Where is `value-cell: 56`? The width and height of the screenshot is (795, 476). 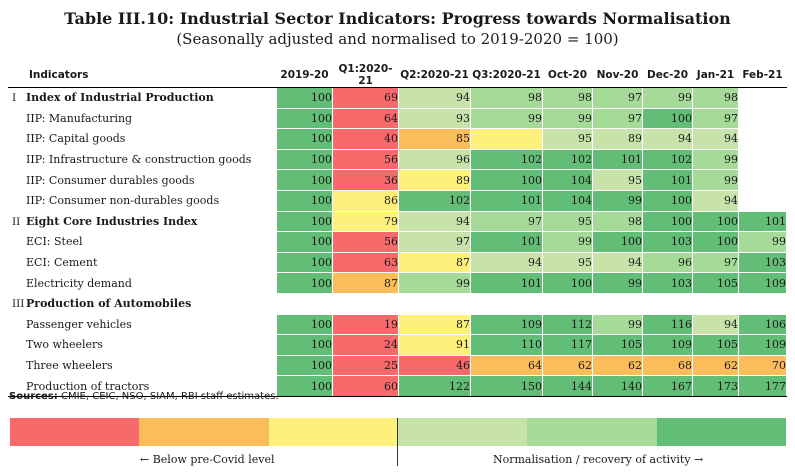
value-cell: 56 is located at coordinates (365, 242).